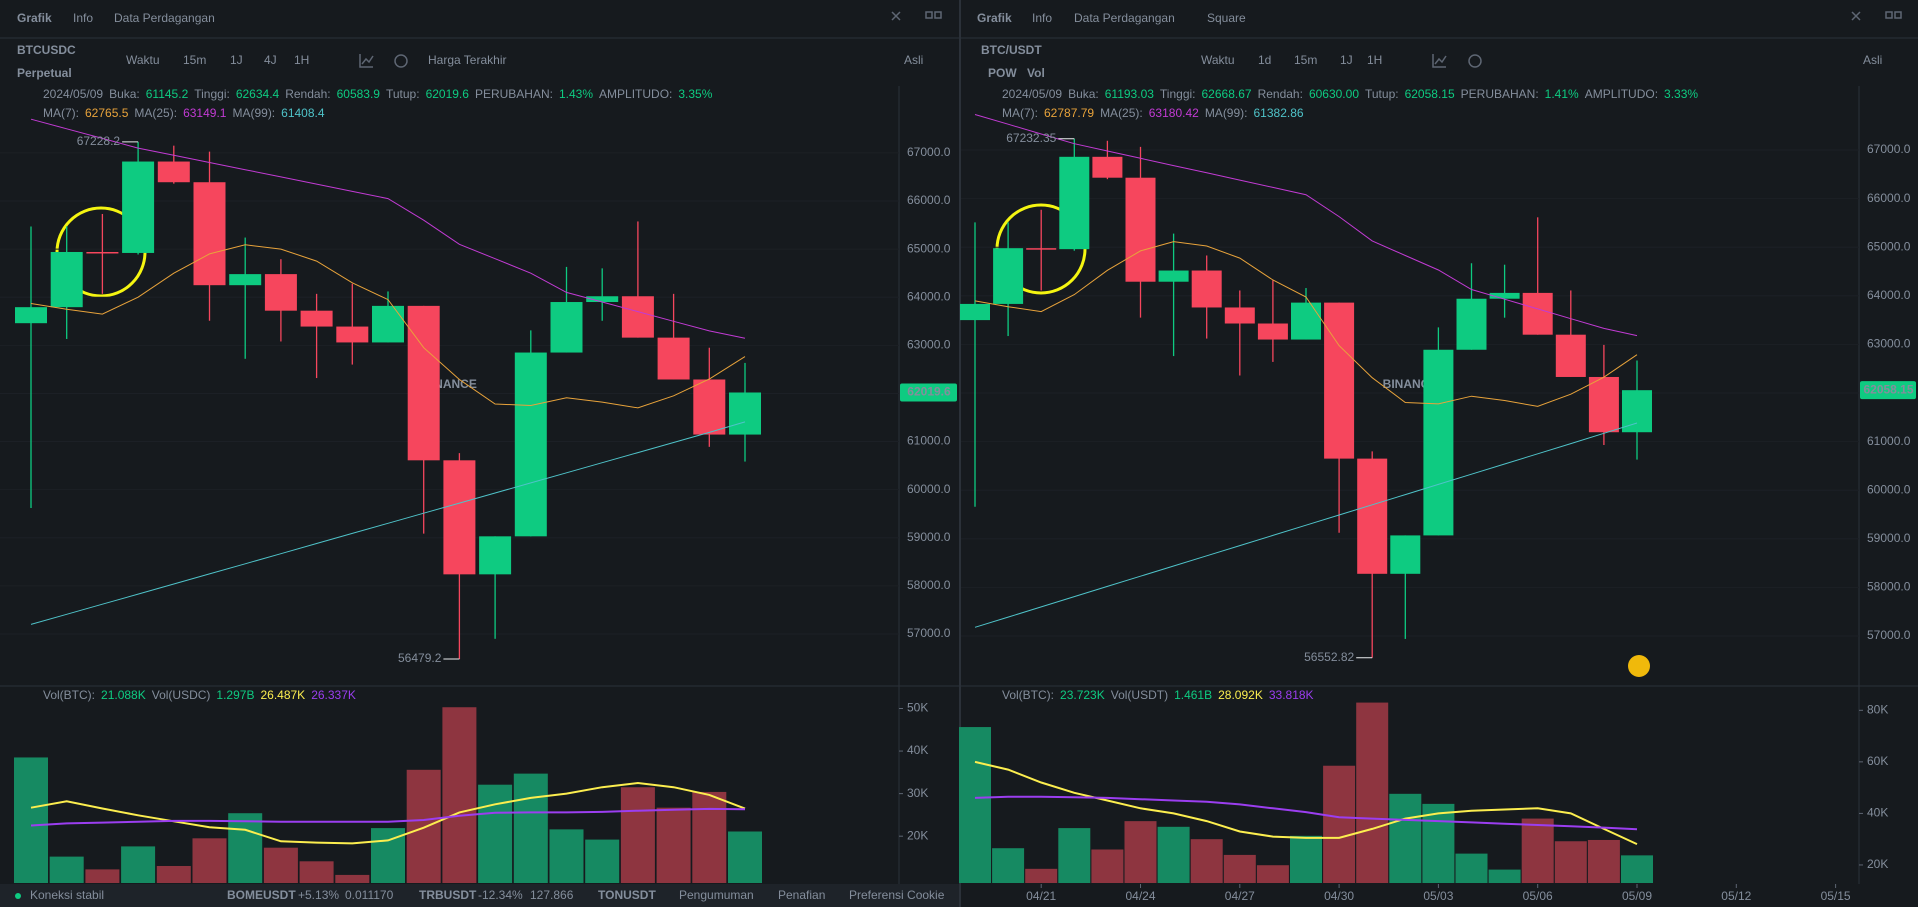  I want to click on status-item: Penafian, so click(801, 895).